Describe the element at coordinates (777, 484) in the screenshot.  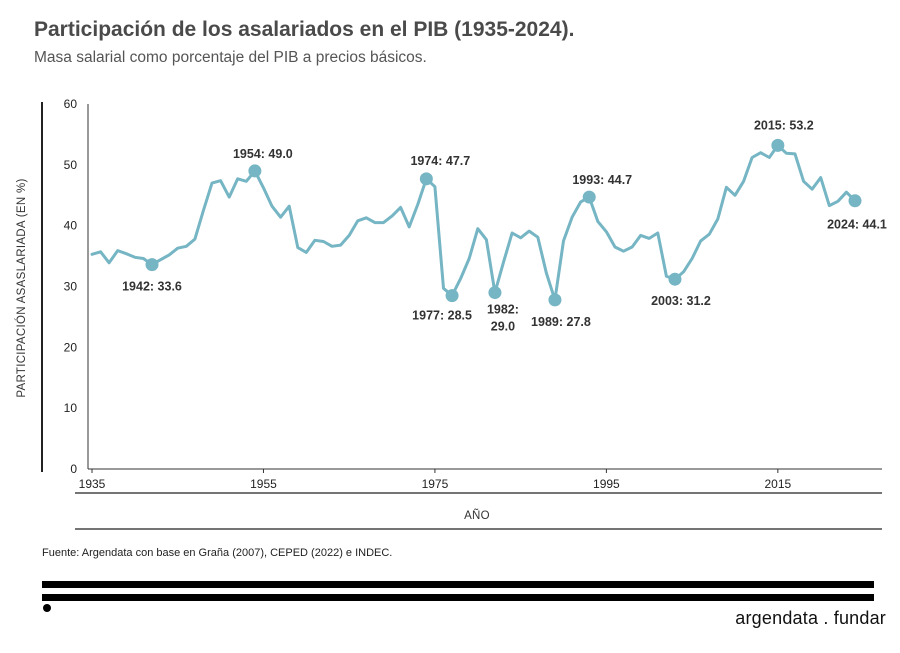
I see `x-tick-label: 2015` at that location.